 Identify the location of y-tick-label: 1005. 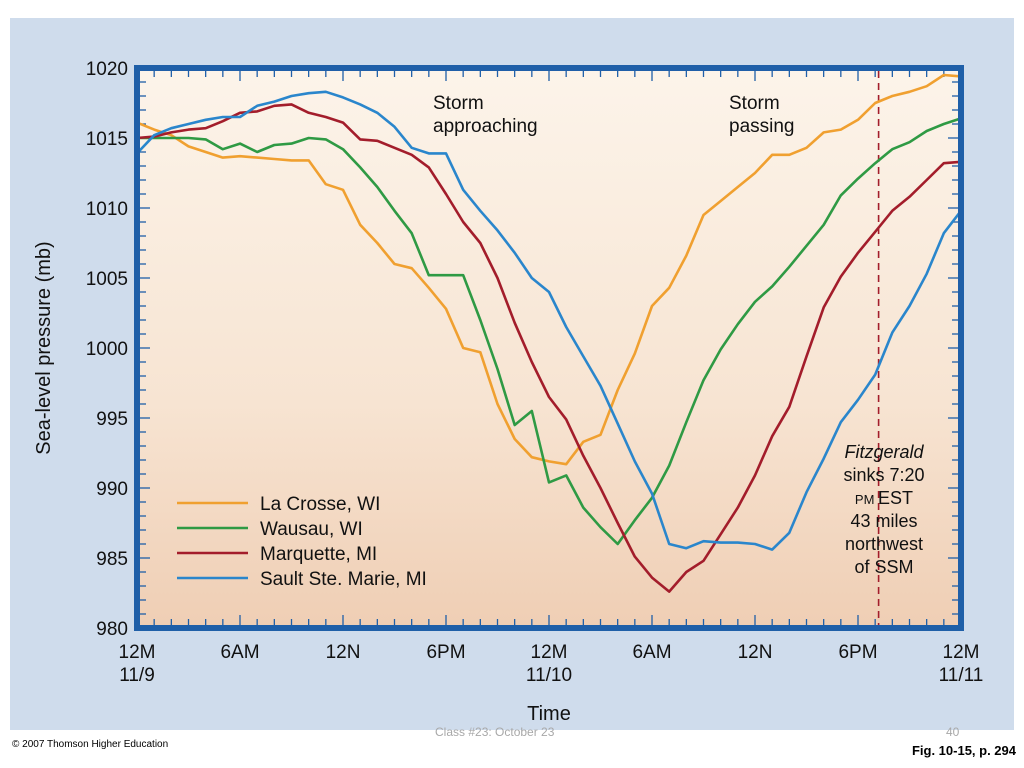
(107, 279).